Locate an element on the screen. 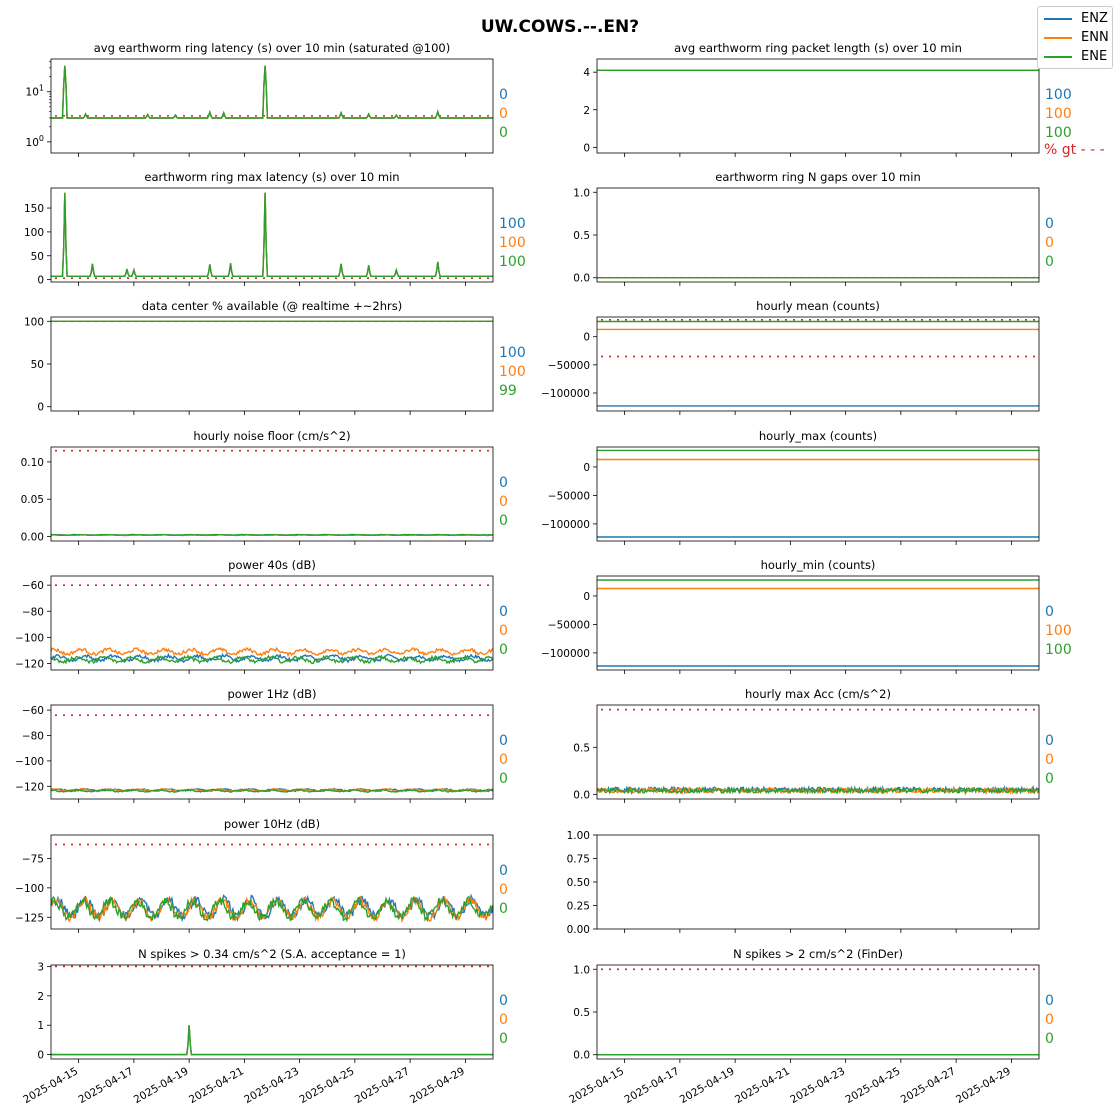  subplot-p14: 0.00 0.25 0.50 0.75 1.00 is located at coordinates (803, 883).